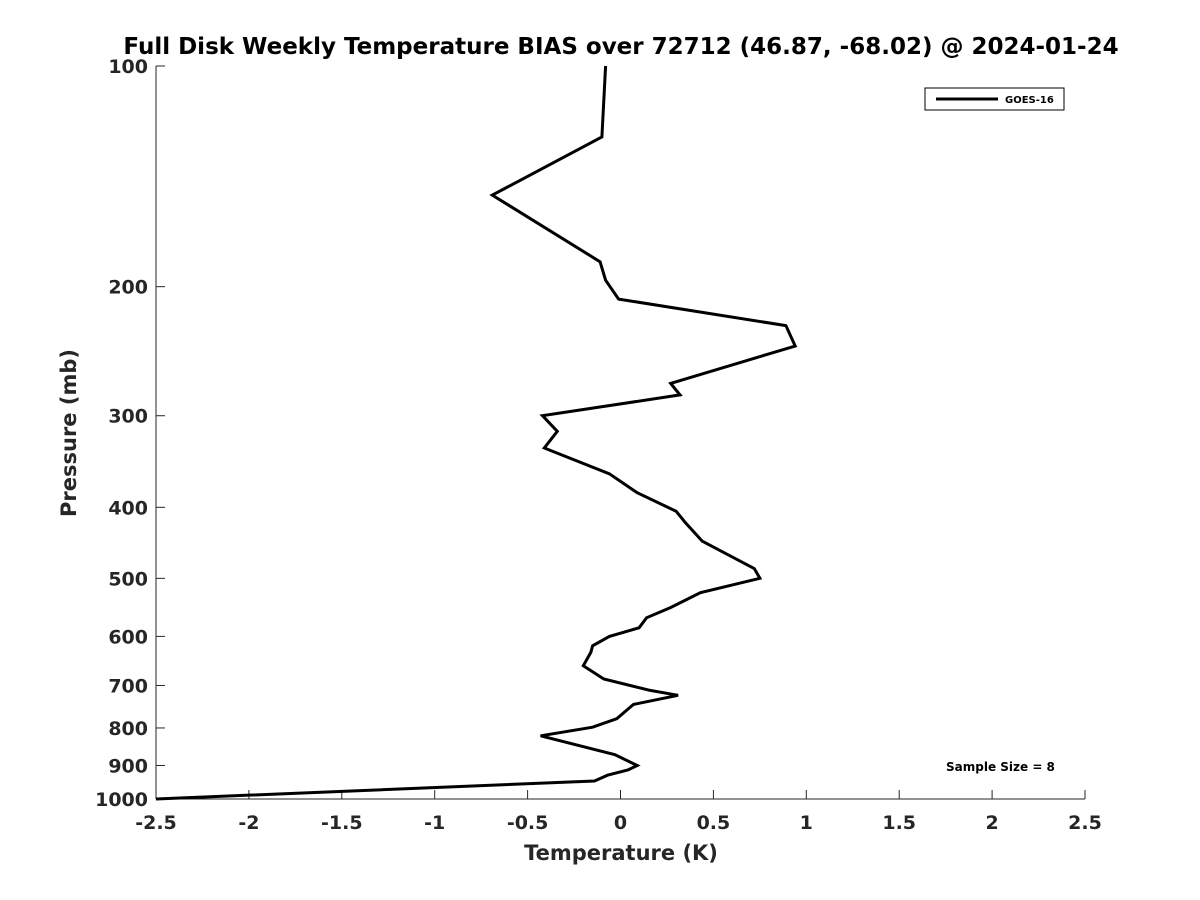  I want to click on x-tick-label: -2, so click(248, 823).